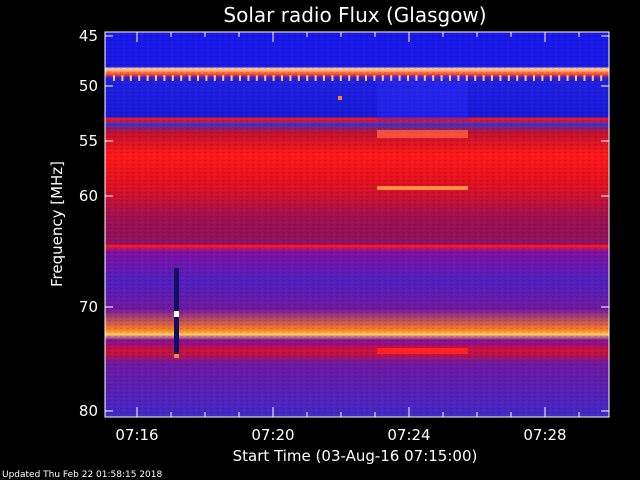 The width and height of the screenshot is (640, 480). What do you see at coordinates (340, 98) in the screenshot?
I see `isolated-dot` at bounding box center [340, 98].